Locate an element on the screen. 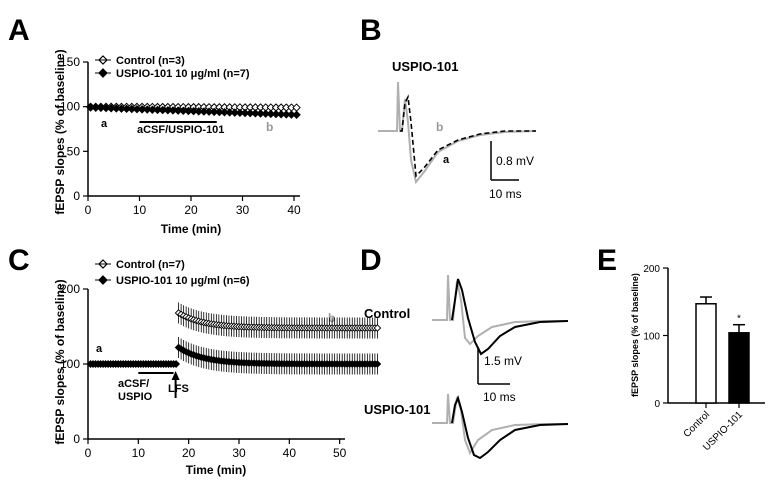 The height and width of the screenshot is (491, 784). chart-a-annotation-a: a is located at coordinates (104, 124).